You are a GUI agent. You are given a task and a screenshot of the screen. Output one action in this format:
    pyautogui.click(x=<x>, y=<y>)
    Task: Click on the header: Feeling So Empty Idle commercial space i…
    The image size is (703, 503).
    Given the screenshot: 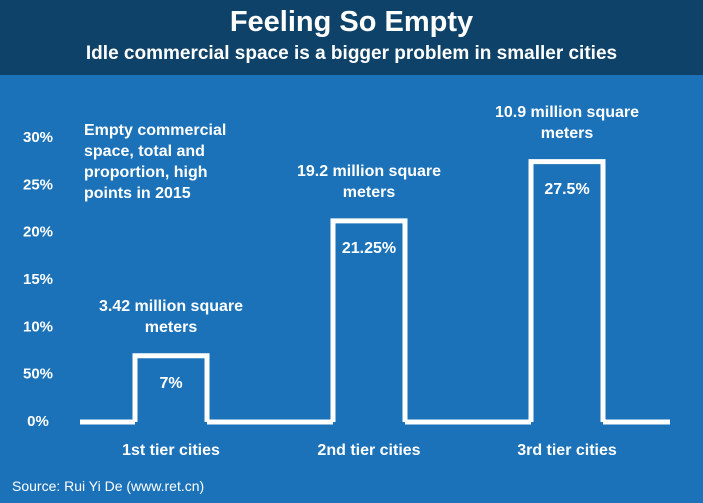 What is the action you would take?
    pyautogui.click(x=351, y=37)
    